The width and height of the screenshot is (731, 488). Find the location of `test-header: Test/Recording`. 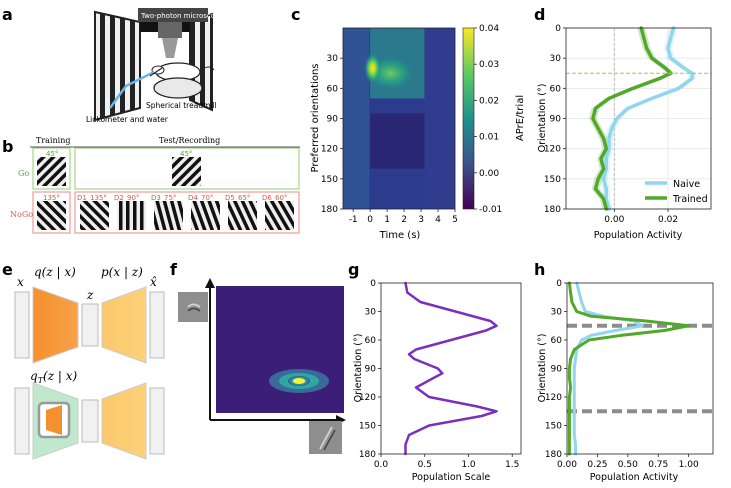

test-header: Test/Recording is located at coordinates (189, 140).